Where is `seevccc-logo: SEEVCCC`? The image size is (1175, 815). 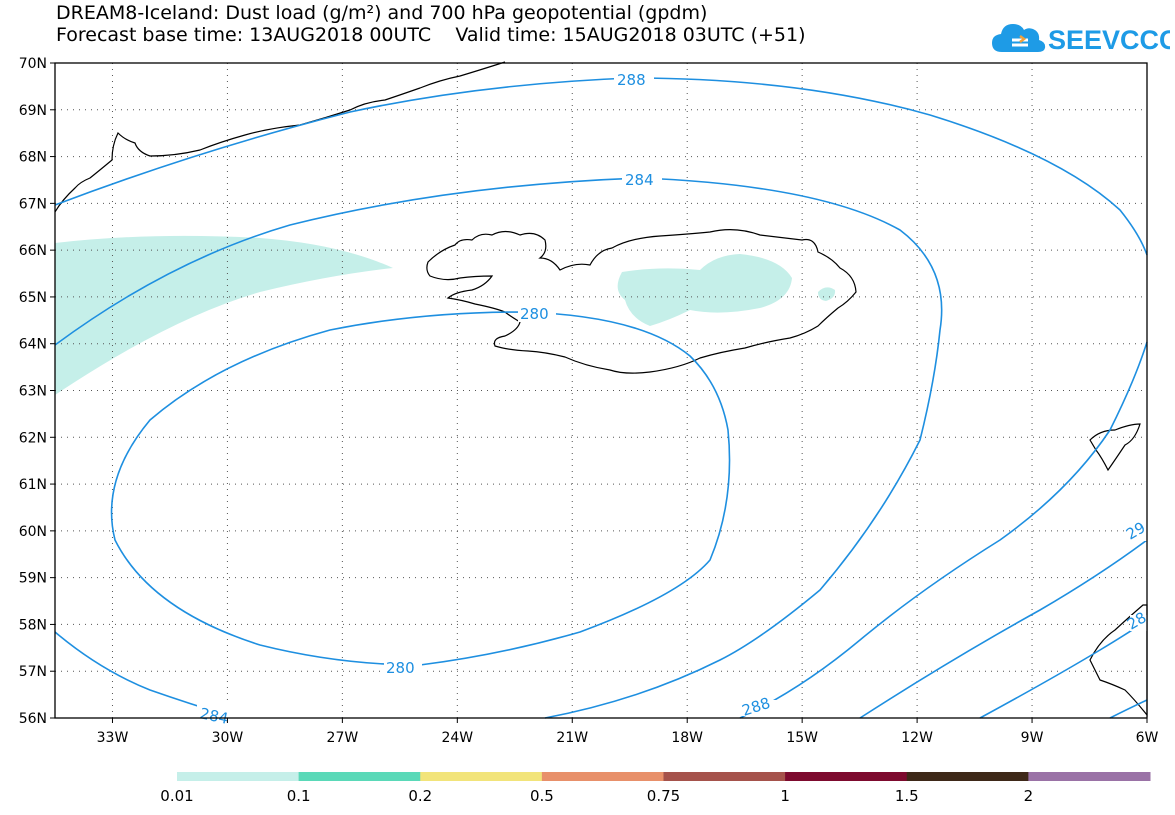
seevccc-logo: SEEVCCC is located at coordinates (1081, 39).